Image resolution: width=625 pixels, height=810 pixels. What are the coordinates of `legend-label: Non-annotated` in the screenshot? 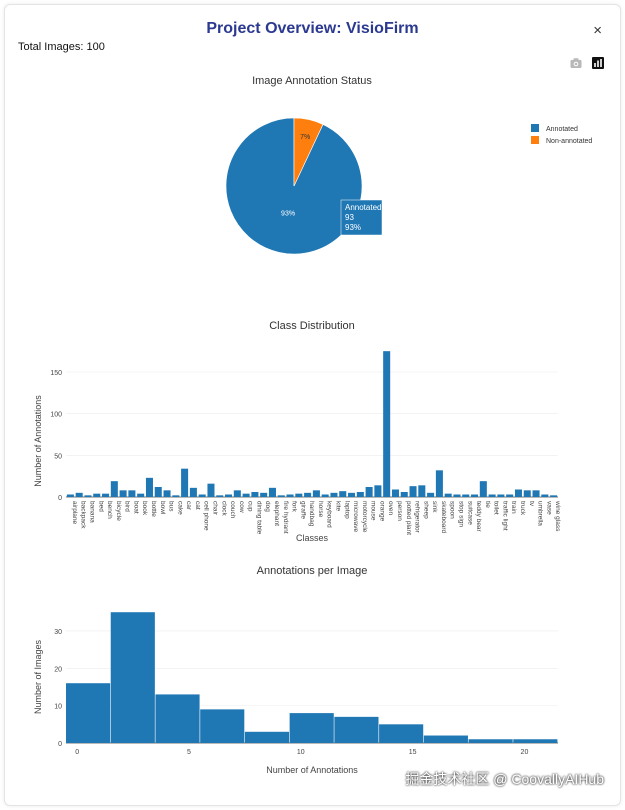 It's located at (569, 141).